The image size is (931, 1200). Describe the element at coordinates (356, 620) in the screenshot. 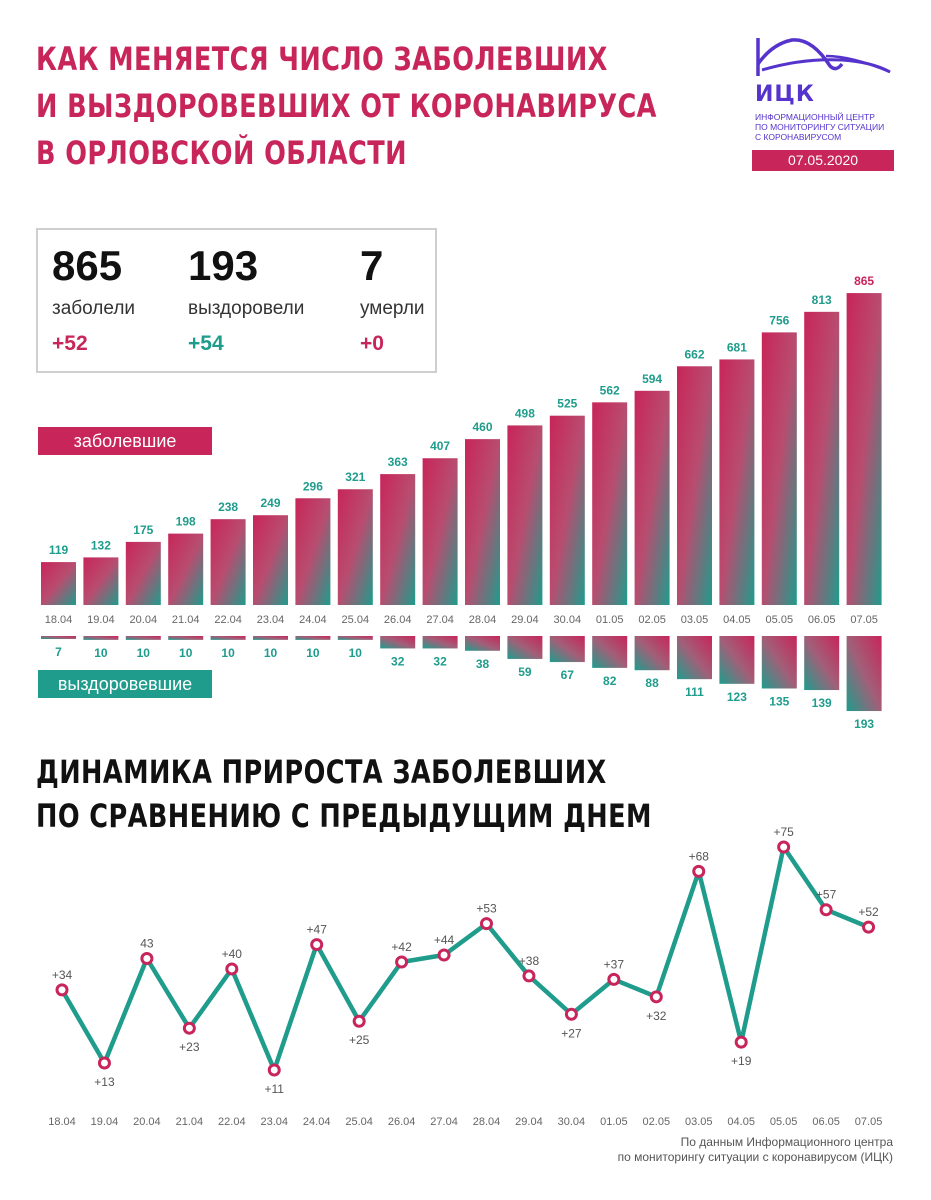

I see `x-tick-label: 25.04` at that location.